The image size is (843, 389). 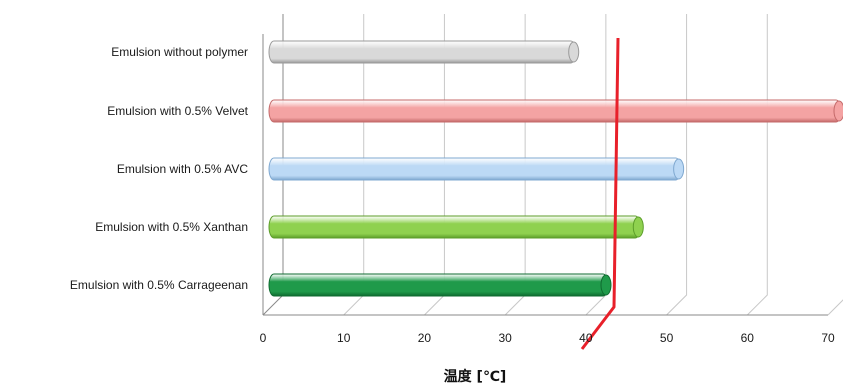 What do you see at coordinates (748, 338) in the screenshot?
I see `tick-label-60: 60` at bounding box center [748, 338].